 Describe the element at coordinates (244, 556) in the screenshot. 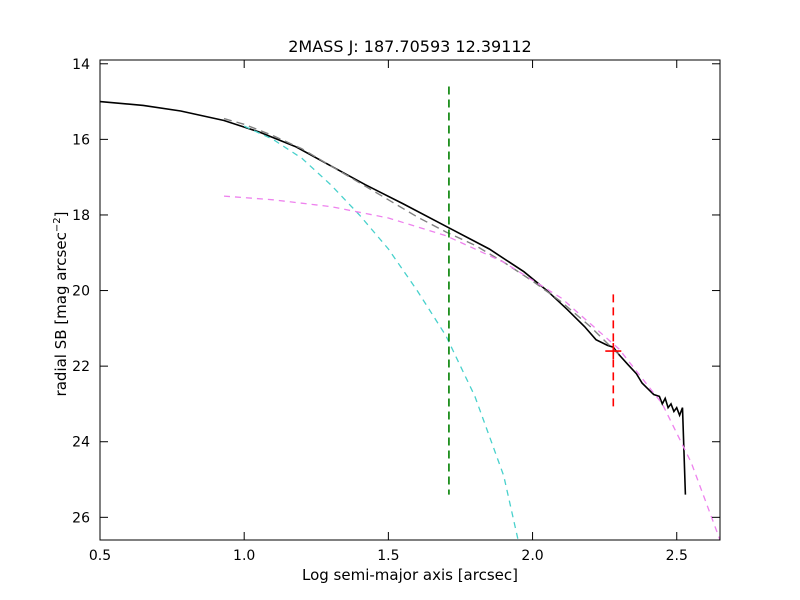

I see `x-tick-label: 1.0` at that location.